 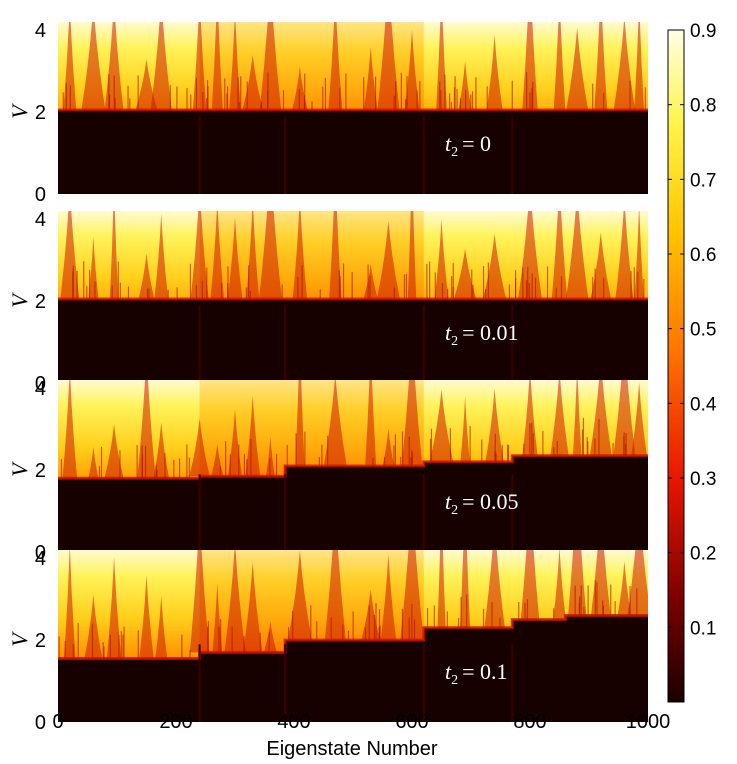 I want to click on panel-annotation: t2 = 0.05, so click(x=482, y=503).